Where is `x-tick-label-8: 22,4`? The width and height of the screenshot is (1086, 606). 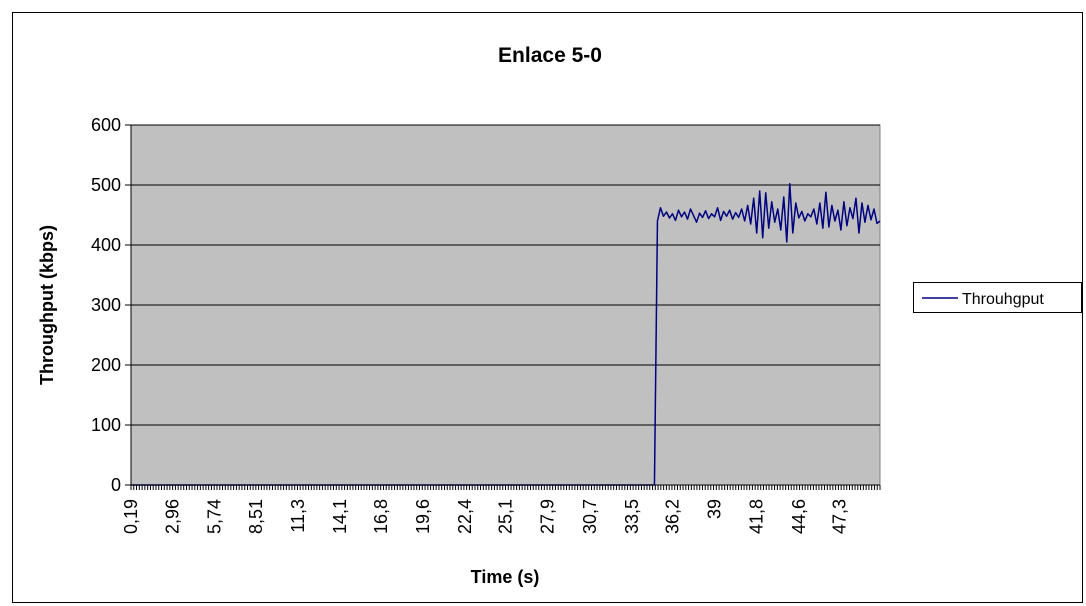 x-tick-label-8: 22,4 is located at coordinates (465, 516).